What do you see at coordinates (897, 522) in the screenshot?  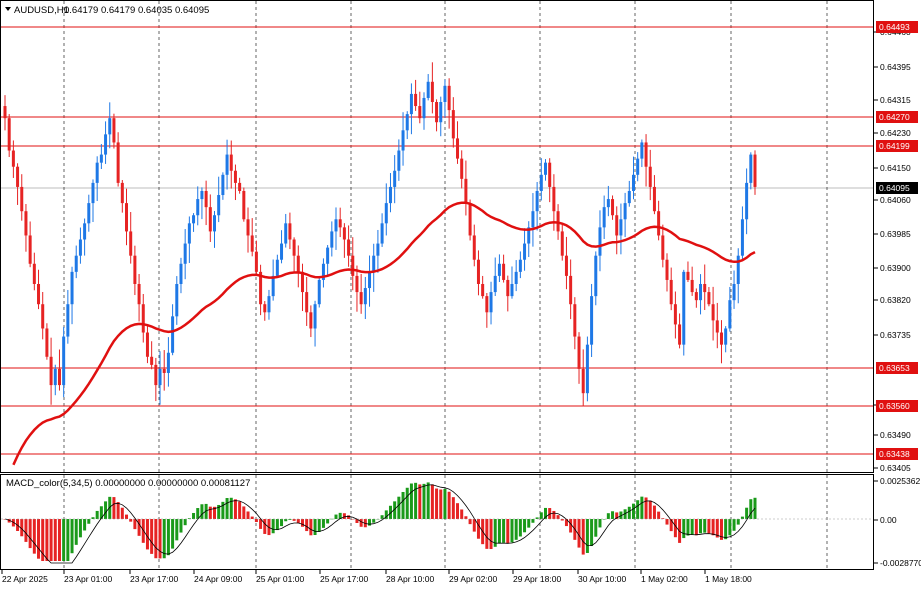 I see `macd-scale: 0.0025362 0.00 -0.0028770` at bounding box center [897, 522].